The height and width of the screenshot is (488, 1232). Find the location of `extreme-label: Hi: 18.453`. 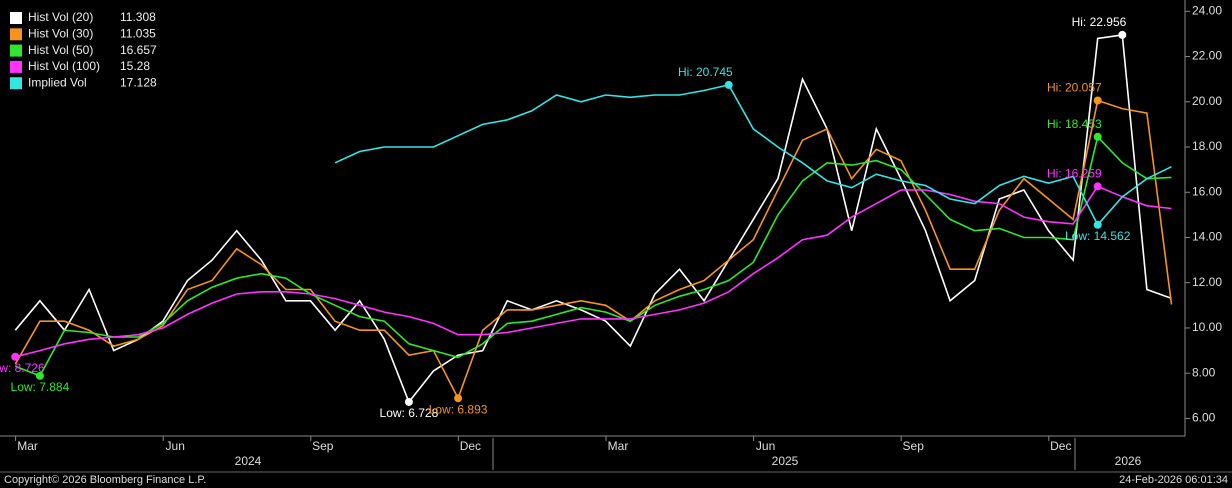

extreme-label: Hi: 18.453 is located at coordinates (1074, 124).